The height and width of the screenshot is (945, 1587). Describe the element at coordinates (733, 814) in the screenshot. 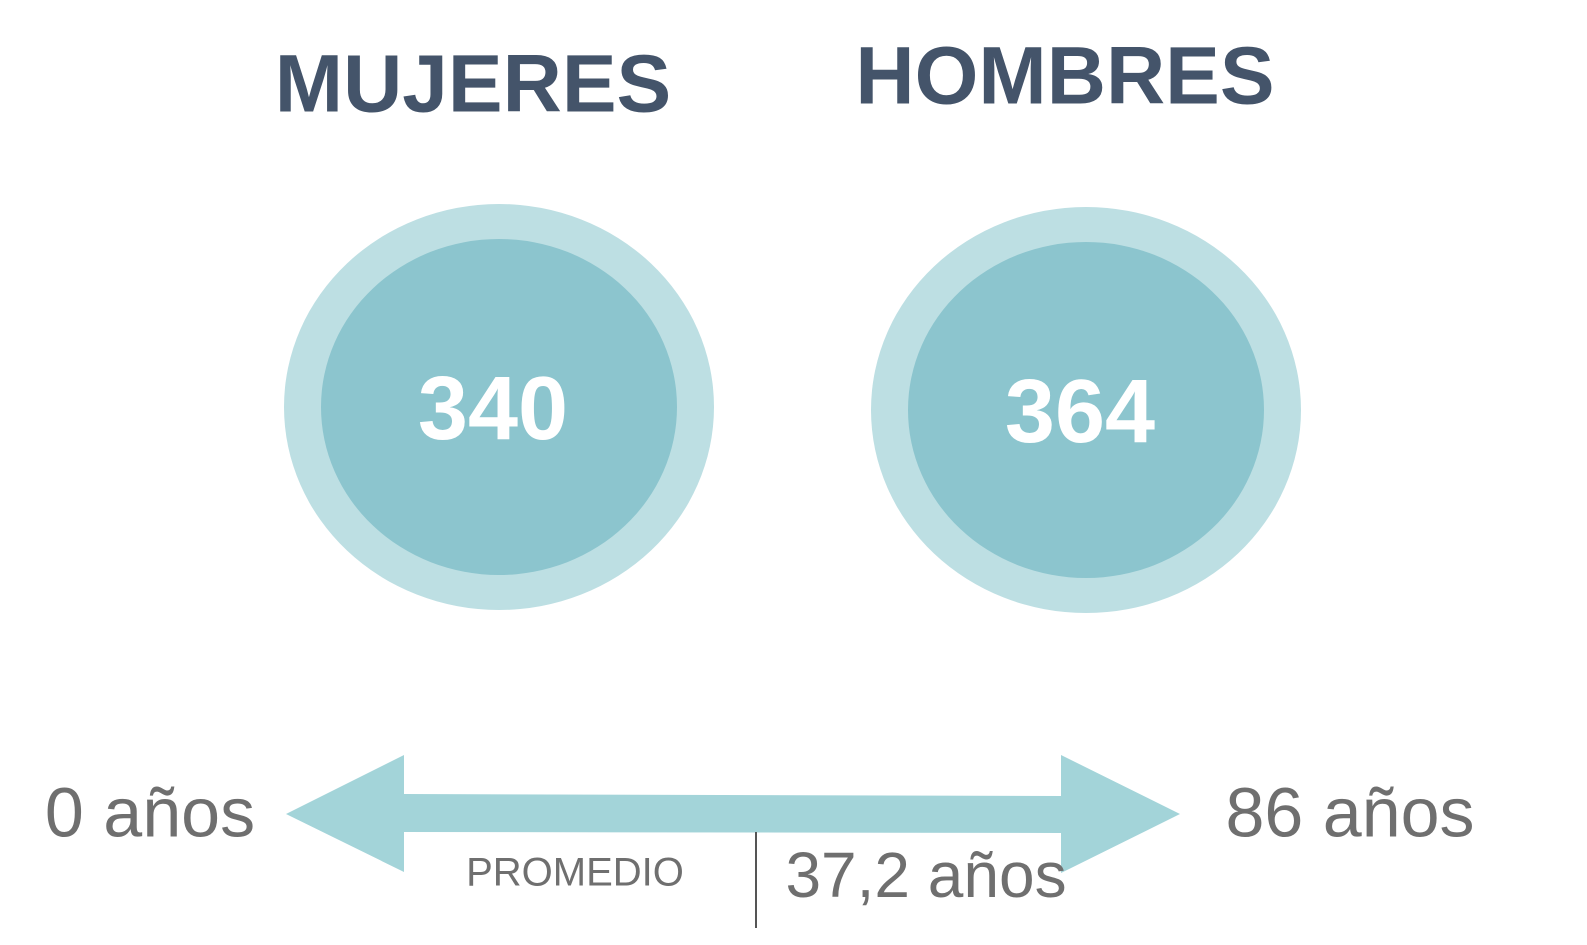

I see `range-arrow` at that location.